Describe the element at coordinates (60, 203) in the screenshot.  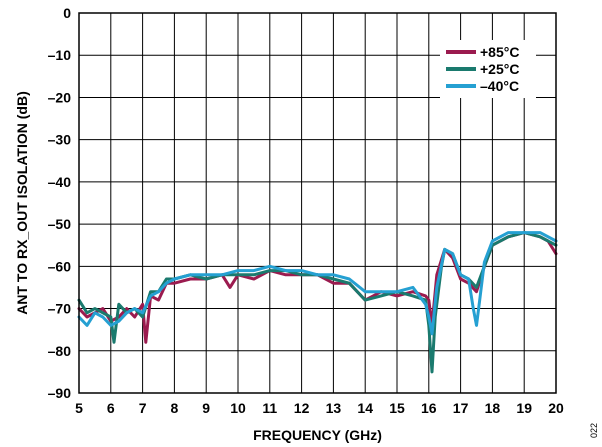
I see `y-tick-labels: 0 –10 –20 –30 –40 –50 –60 –70 –80 –90` at that location.